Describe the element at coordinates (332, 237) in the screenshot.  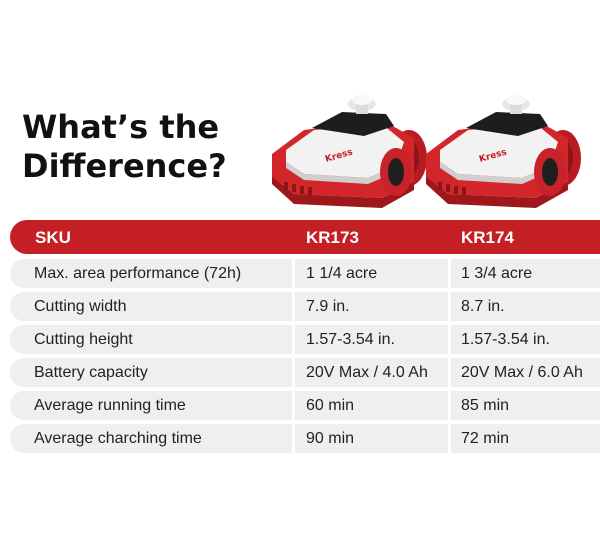
I see `header-model-a: KR173` at that location.